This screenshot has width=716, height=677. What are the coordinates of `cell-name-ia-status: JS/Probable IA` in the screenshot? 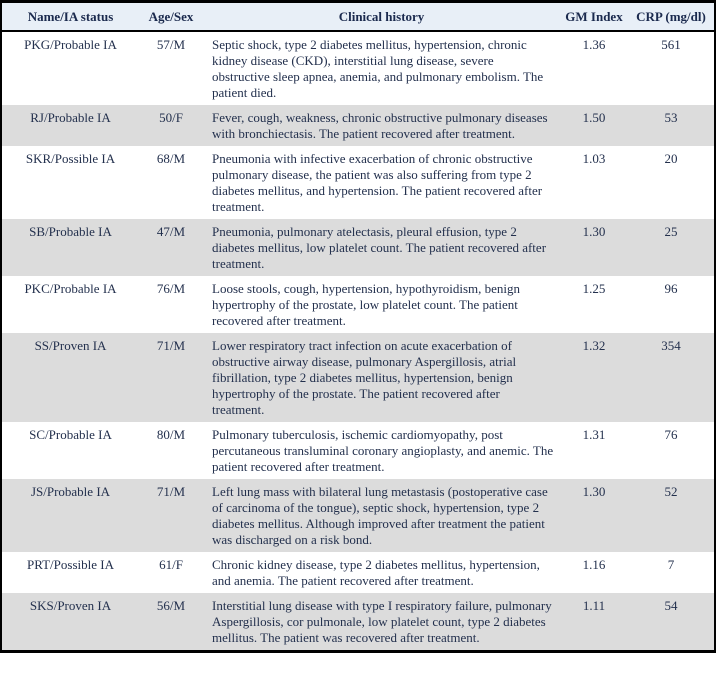 It's located at (70, 491).